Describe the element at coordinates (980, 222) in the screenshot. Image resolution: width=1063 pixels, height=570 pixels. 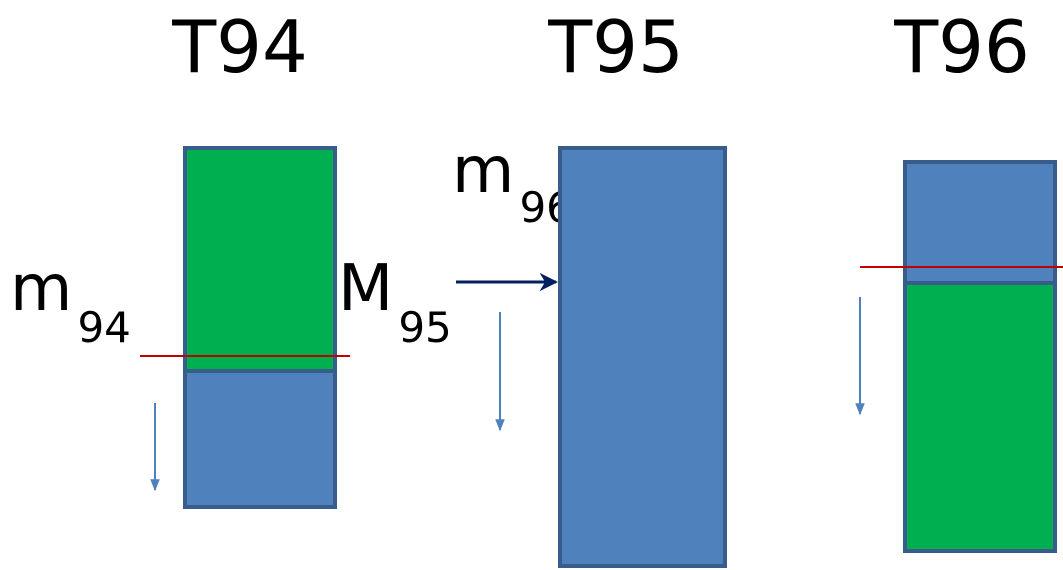
I see `bucket-t96-blue-fill` at that location.